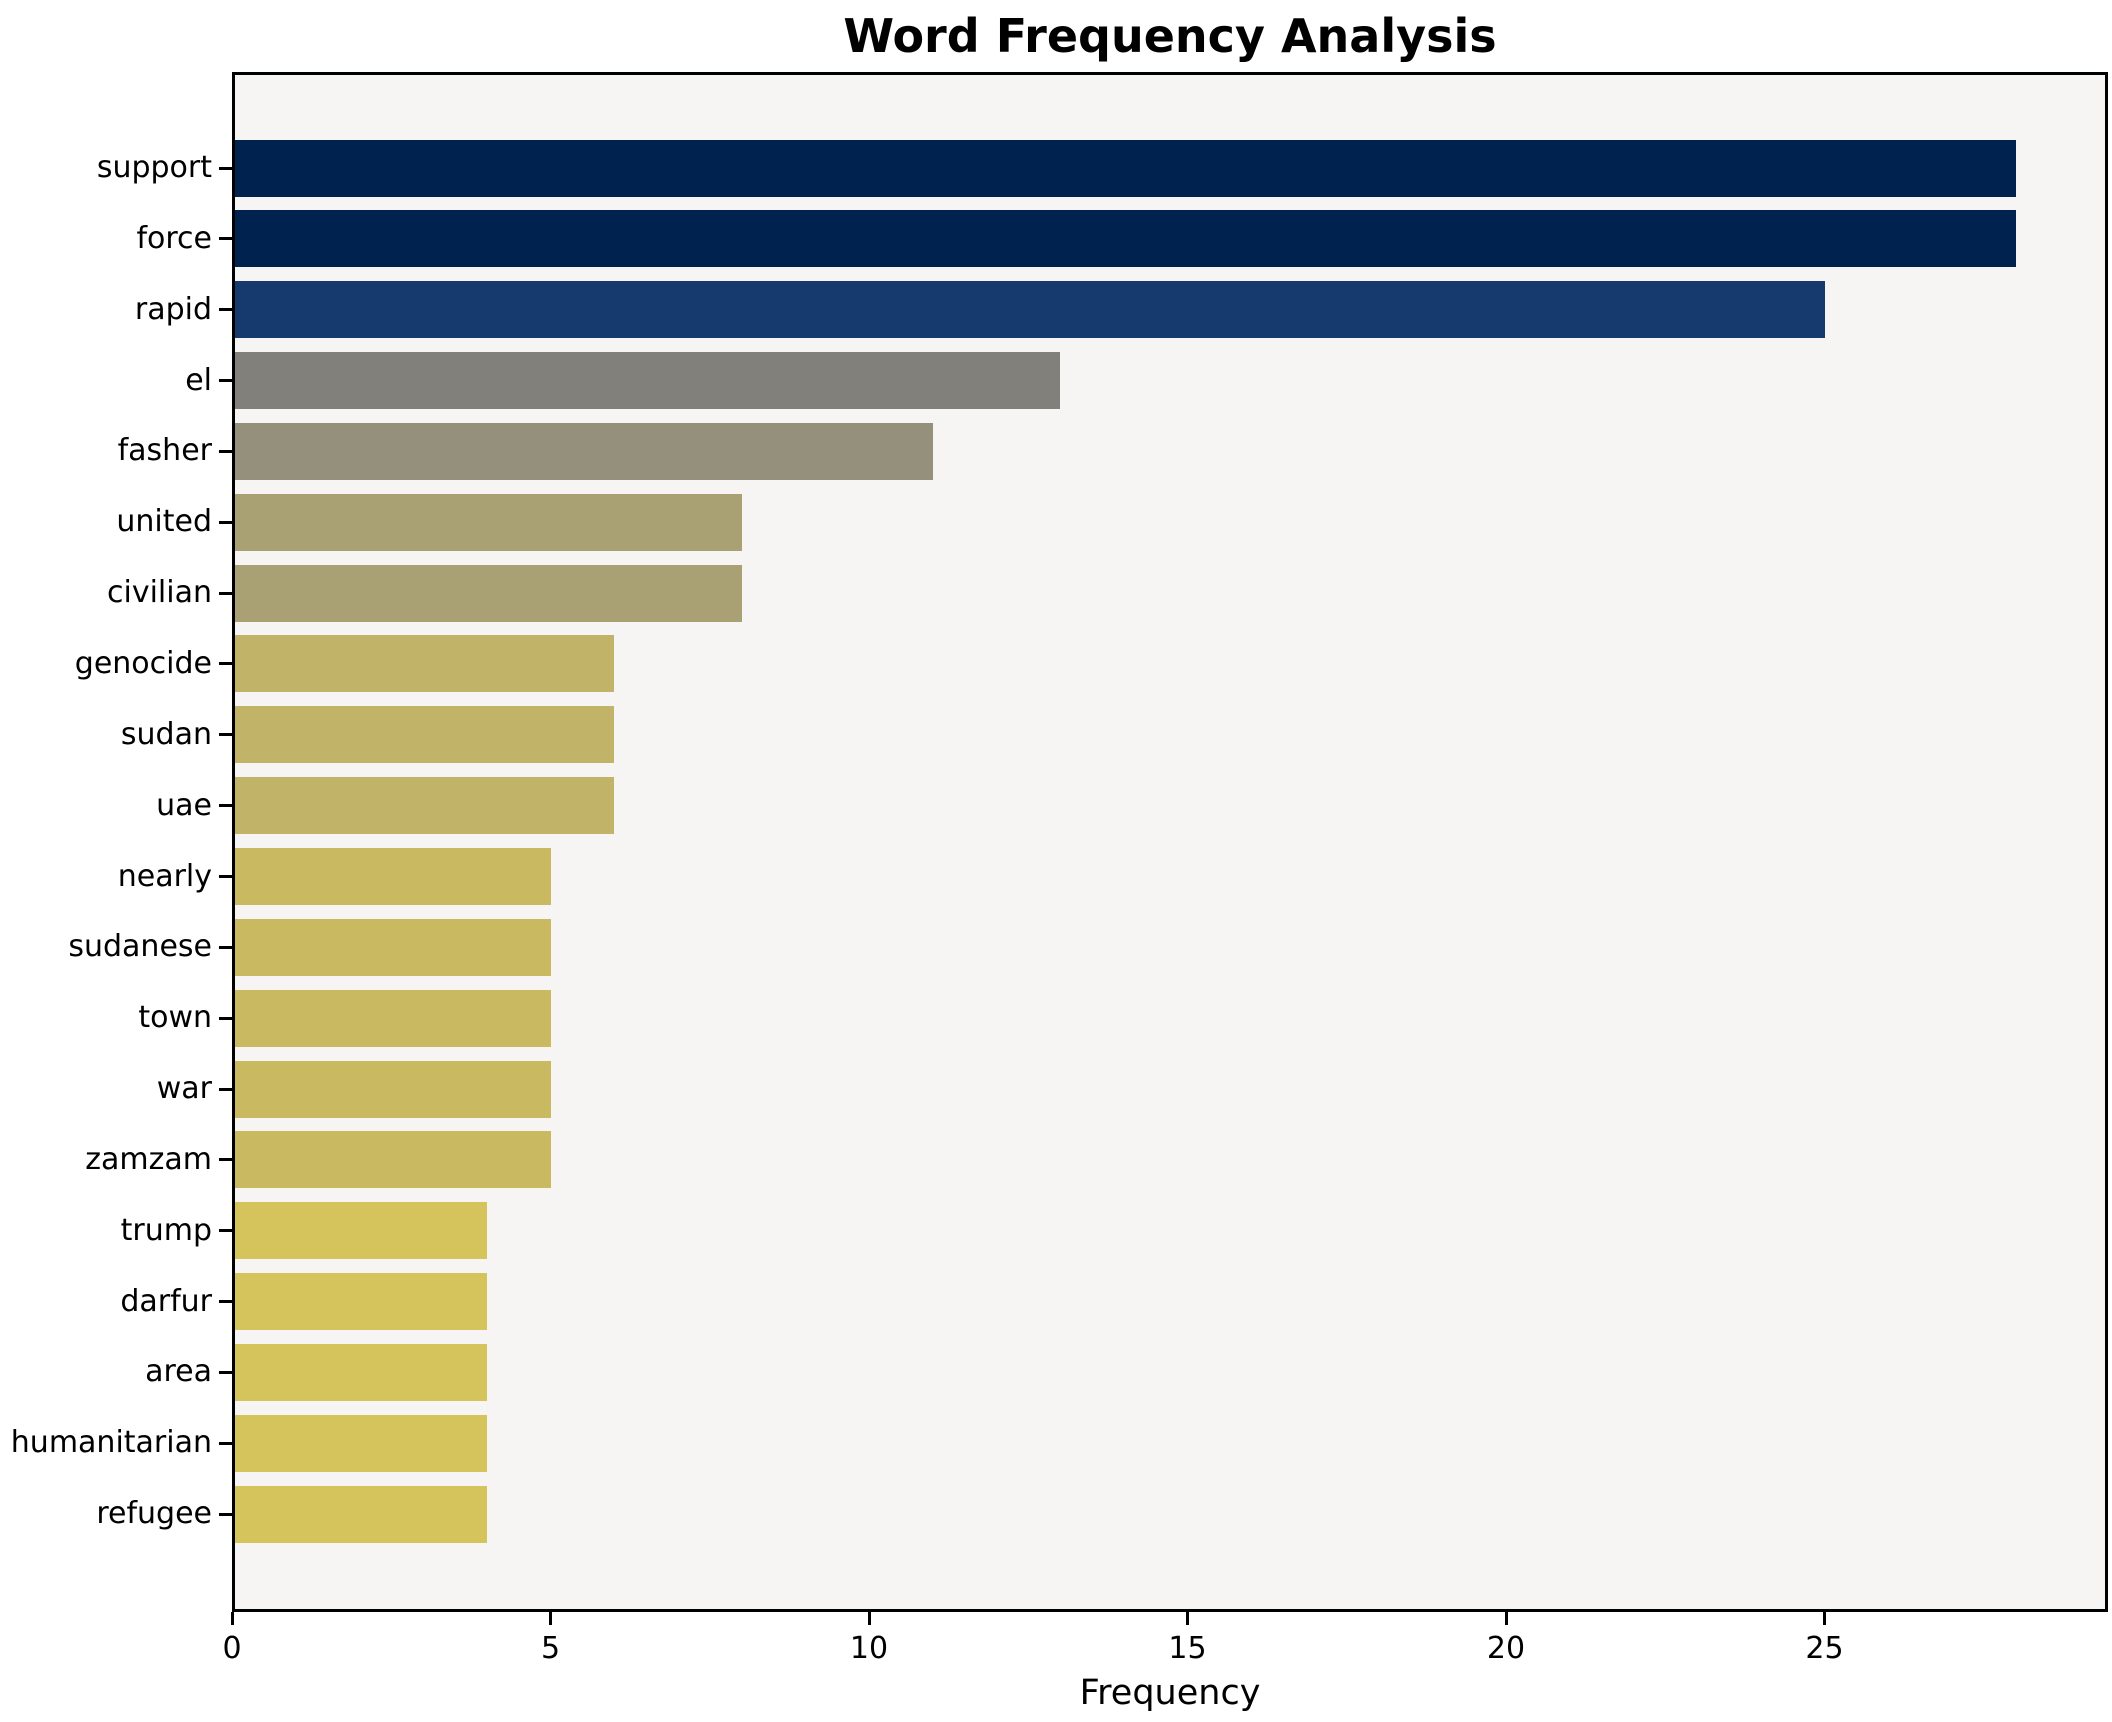  Describe the element at coordinates (487, 593) in the screenshot. I see `bar-civilian` at that location.